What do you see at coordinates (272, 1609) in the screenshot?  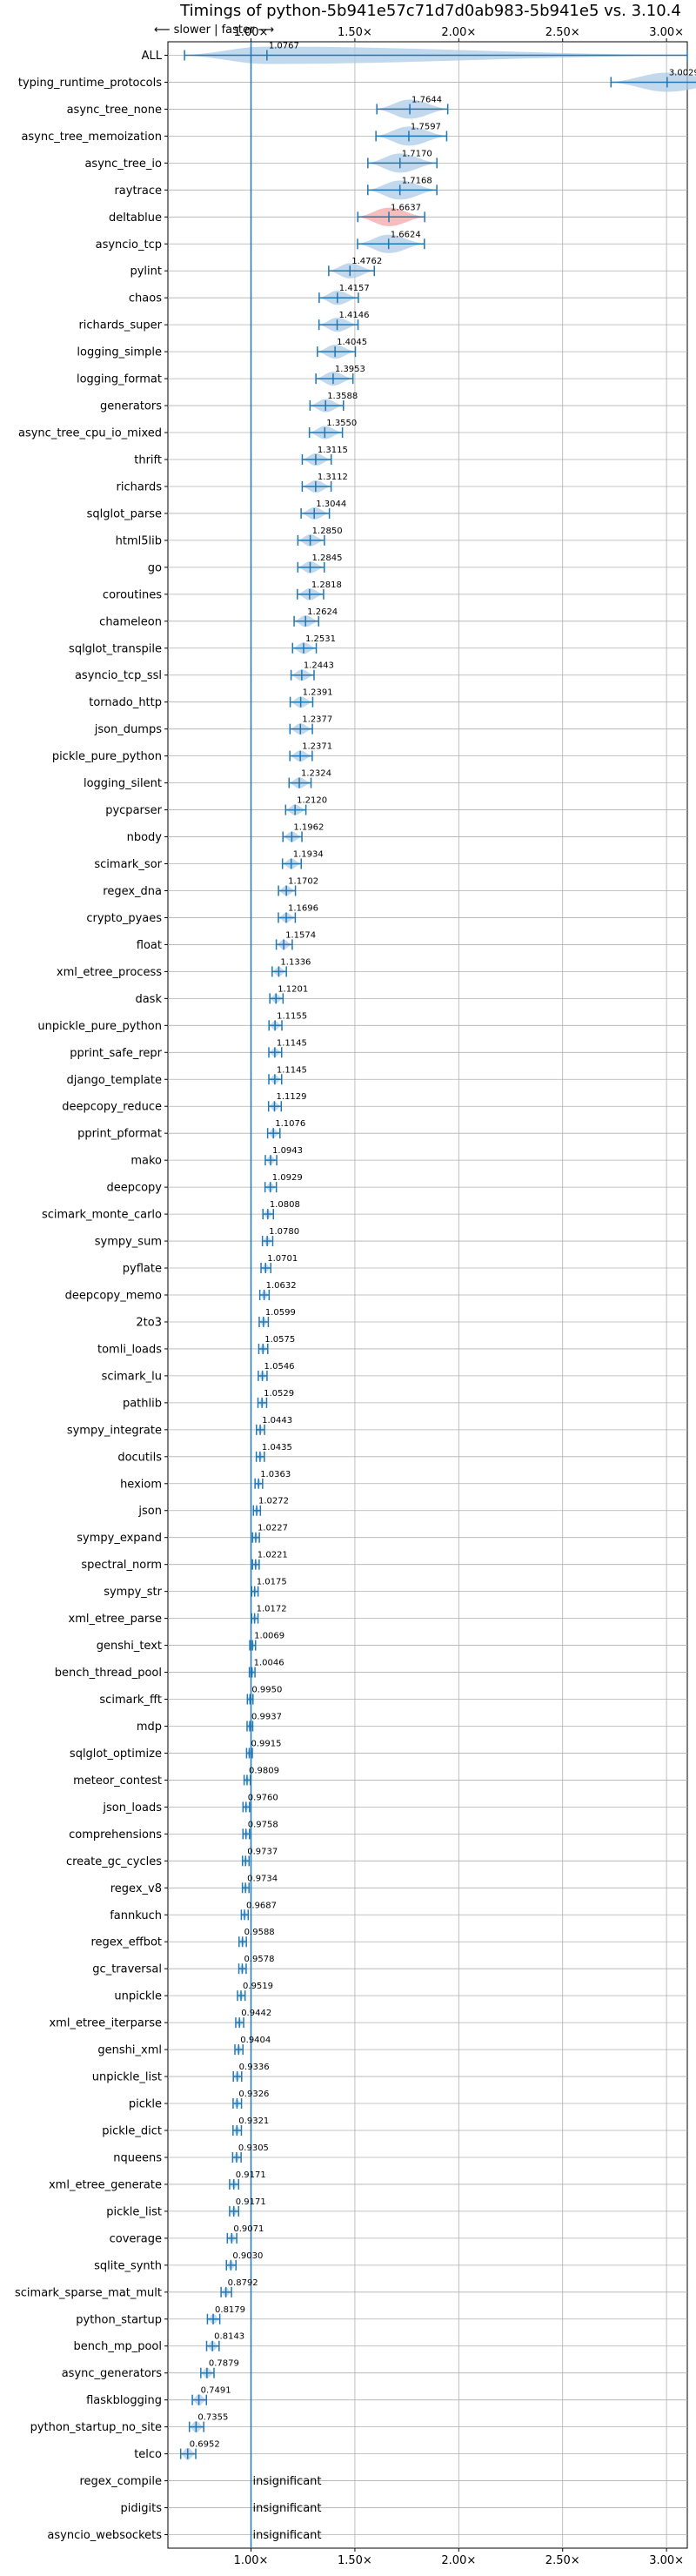 I see `value-label: 1.0172` at bounding box center [272, 1609].